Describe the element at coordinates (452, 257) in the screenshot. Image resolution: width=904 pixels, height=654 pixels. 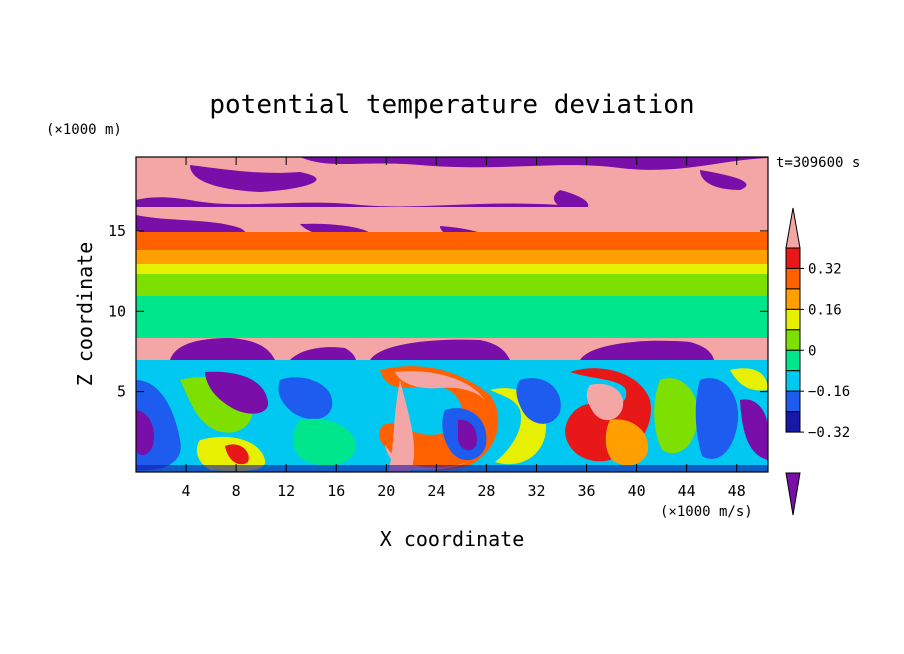
I see `layer-yellow-orange` at that location.